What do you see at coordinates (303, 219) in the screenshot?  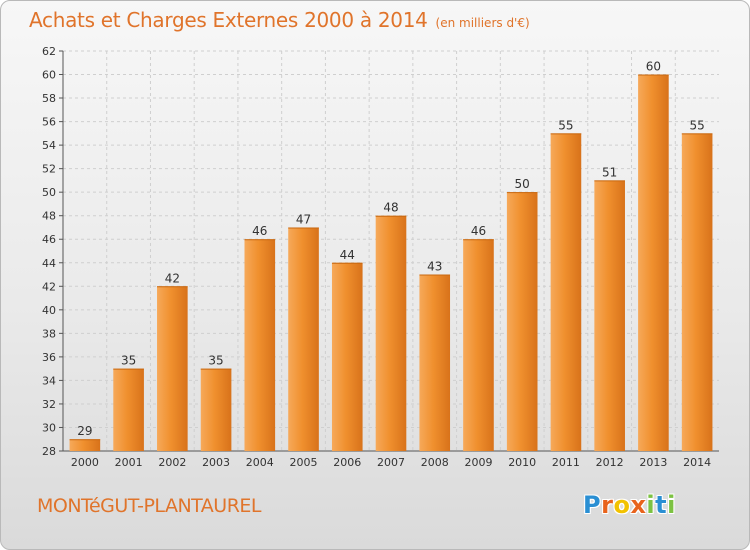 I see `data-label: 47` at bounding box center [303, 219].